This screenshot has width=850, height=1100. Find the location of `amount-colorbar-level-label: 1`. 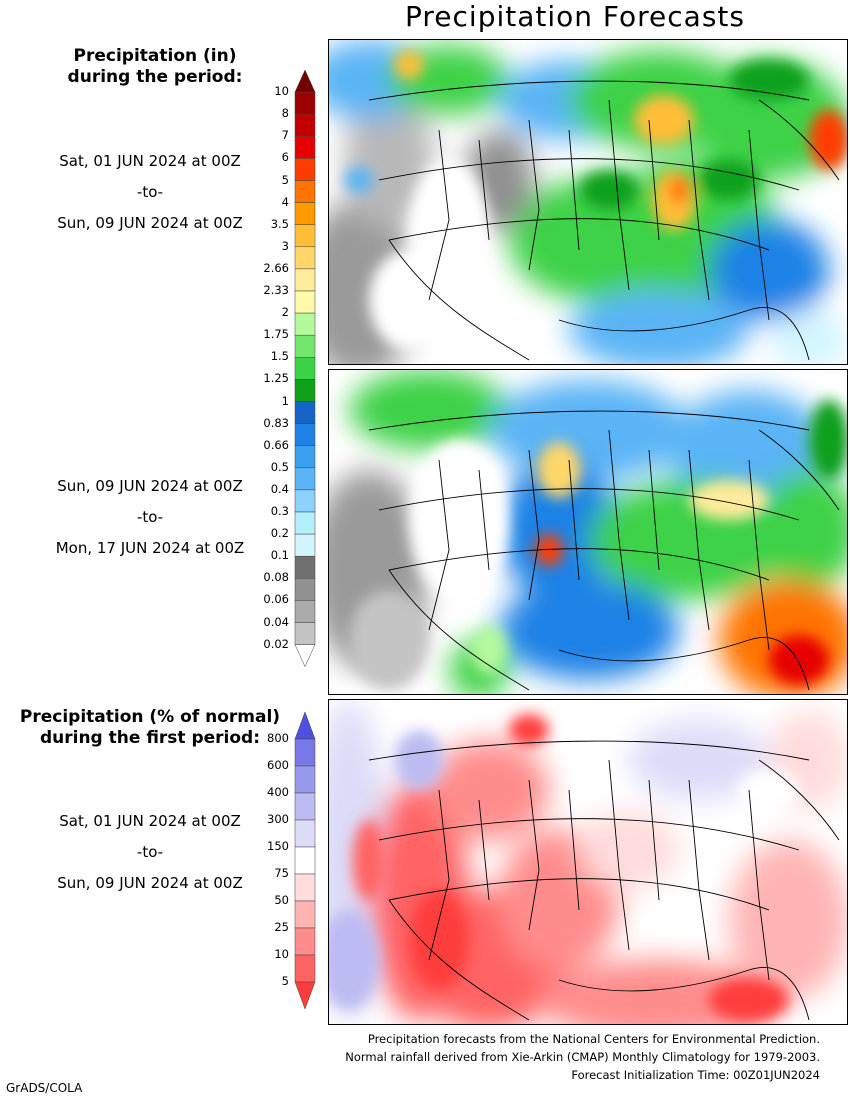

amount-colorbar-level-label: 1 is located at coordinates (285, 400).